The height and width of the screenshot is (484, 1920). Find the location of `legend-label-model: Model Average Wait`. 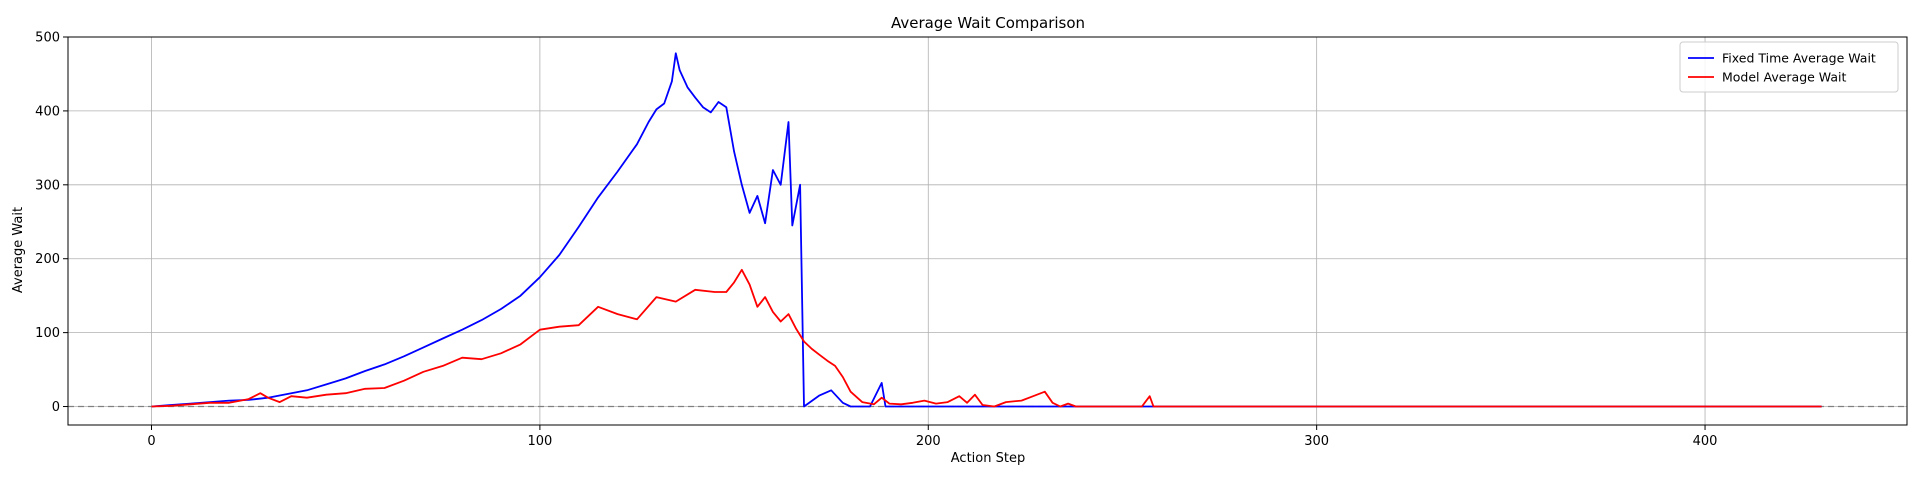

legend-label-model: Model Average Wait is located at coordinates (1784, 77).